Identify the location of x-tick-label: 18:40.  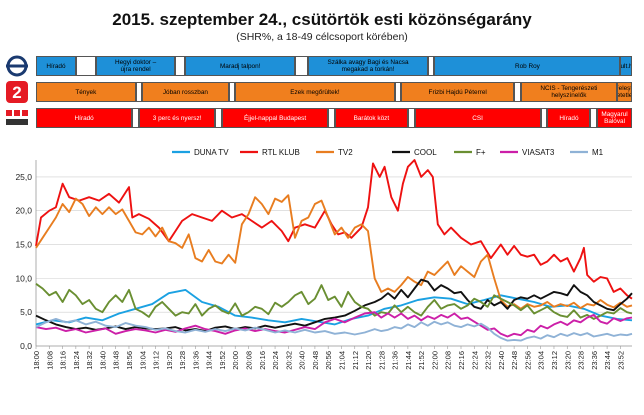
(102, 360).